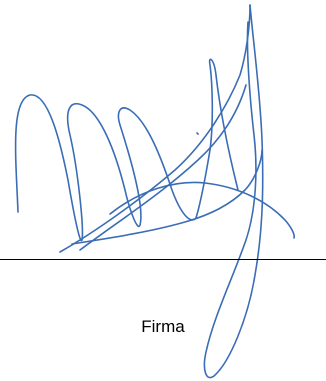 This screenshot has width=326, height=381. I want to click on signature-line, so click(163, 259).